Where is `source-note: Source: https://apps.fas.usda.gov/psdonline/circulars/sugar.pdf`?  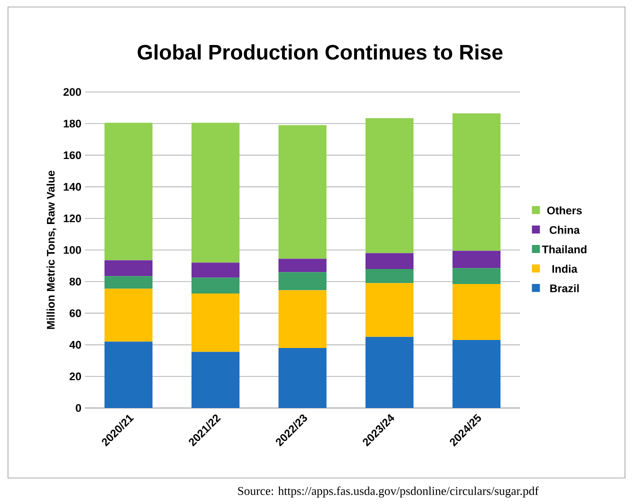 source-note: Source: https://apps.fas.usda.gov/psdonline/circulars/sugar.pdf is located at coordinates (388, 492).